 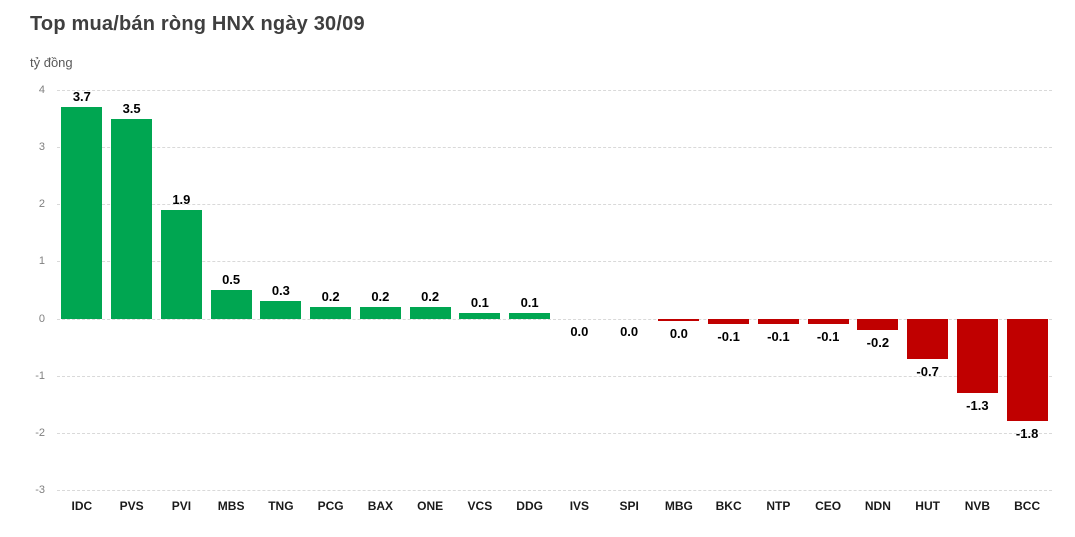 What do you see at coordinates (778, 506) in the screenshot?
I see `category-label-ntp: NTP` at bounding box center [778, 506].